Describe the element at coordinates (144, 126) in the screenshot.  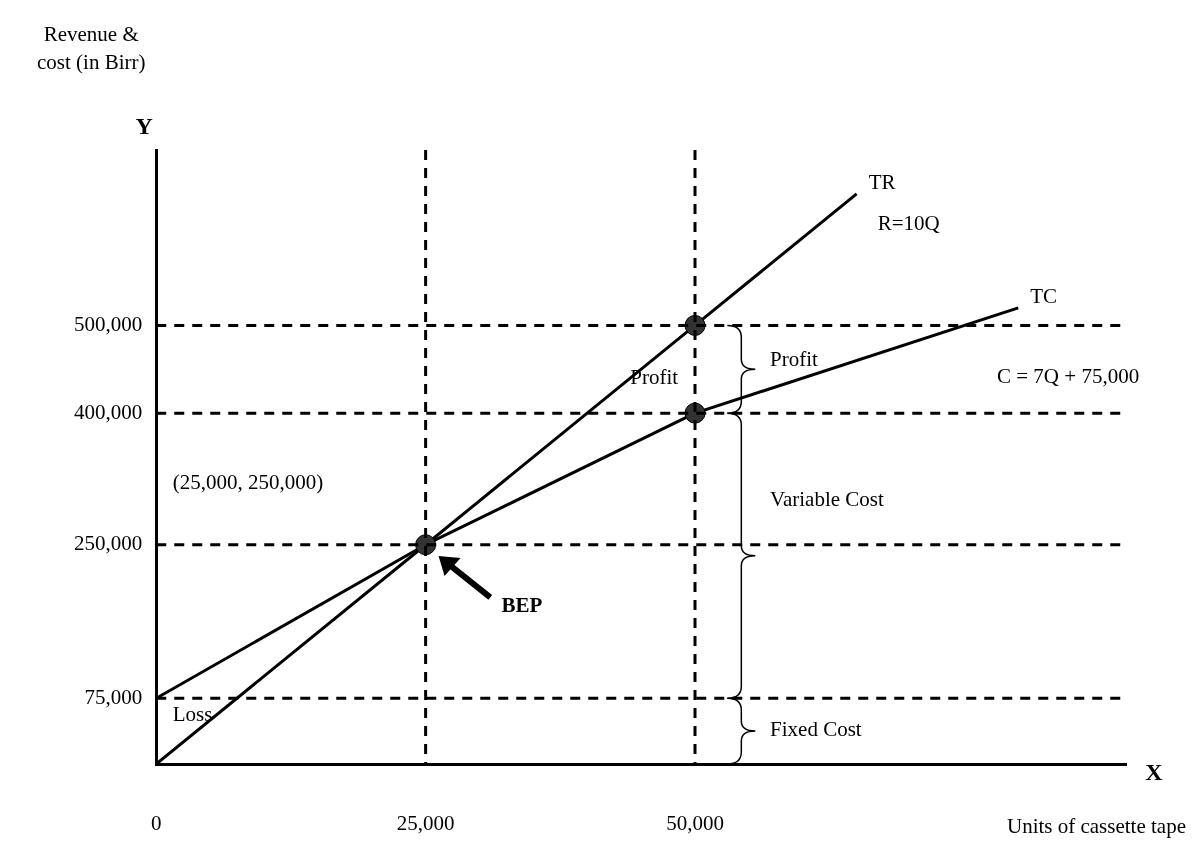
I see `text: Y` at that location.